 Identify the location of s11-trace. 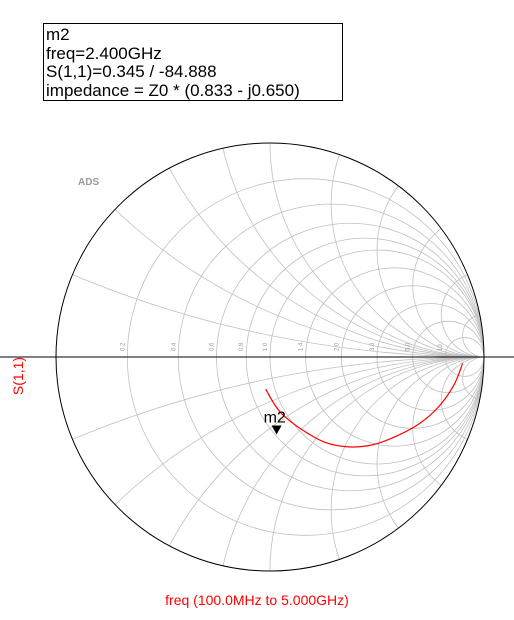
(364, 405).